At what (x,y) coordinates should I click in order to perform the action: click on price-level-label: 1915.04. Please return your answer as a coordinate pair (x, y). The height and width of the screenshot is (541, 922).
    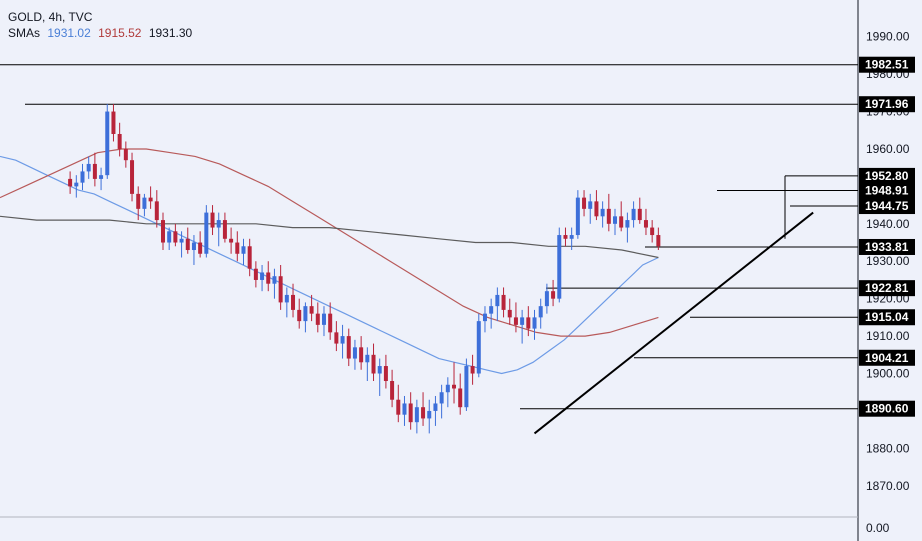
    Looking at the image, I should click on (887, 317).